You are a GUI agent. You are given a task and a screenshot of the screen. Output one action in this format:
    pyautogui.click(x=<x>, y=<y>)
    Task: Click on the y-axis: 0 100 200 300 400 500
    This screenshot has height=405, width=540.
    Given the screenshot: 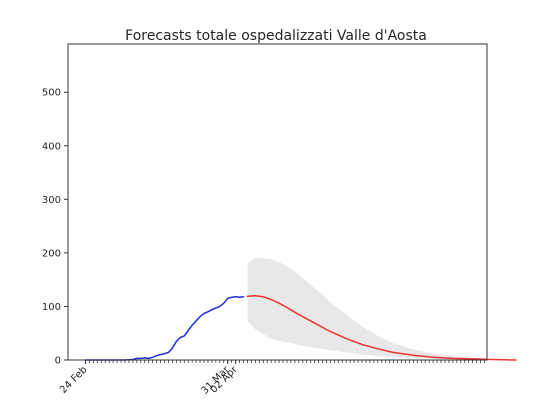 What is the action you would take?
    pyautogui.click(x=55, y=227)
    